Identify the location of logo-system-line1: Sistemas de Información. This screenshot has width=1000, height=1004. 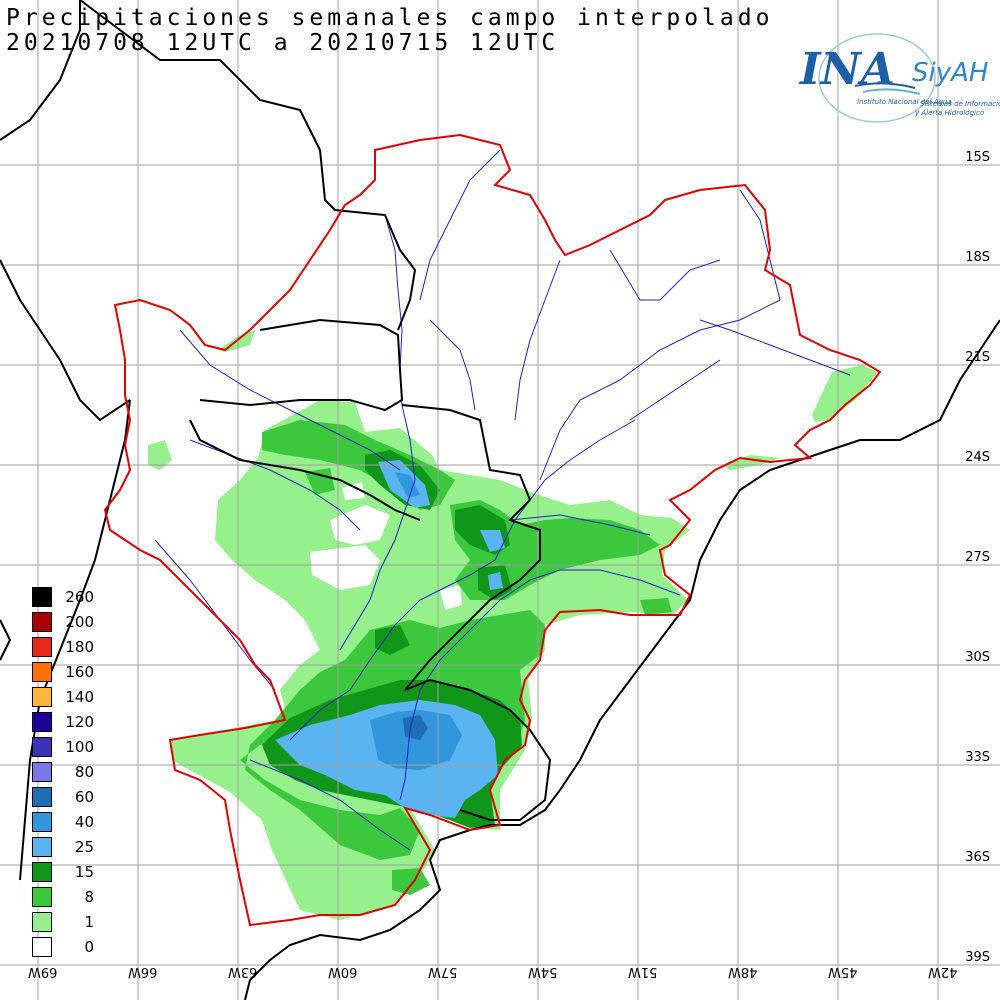
(960, 104).